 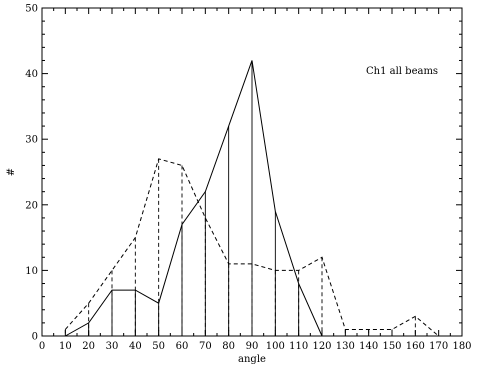 What do you see at coordinates (31, 9) in the screenshot?
I see `y-tick-label: 50` at bounding box center [31, 9].